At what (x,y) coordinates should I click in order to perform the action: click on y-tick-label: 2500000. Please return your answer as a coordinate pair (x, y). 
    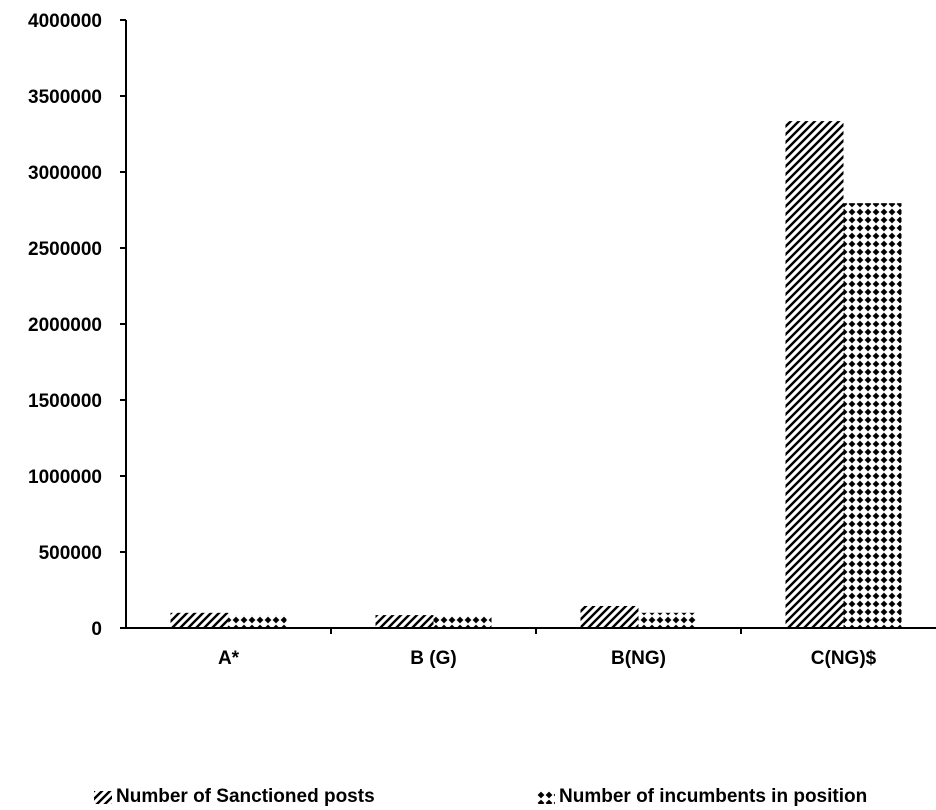
    Looking at the image, I should click on (65, 249).